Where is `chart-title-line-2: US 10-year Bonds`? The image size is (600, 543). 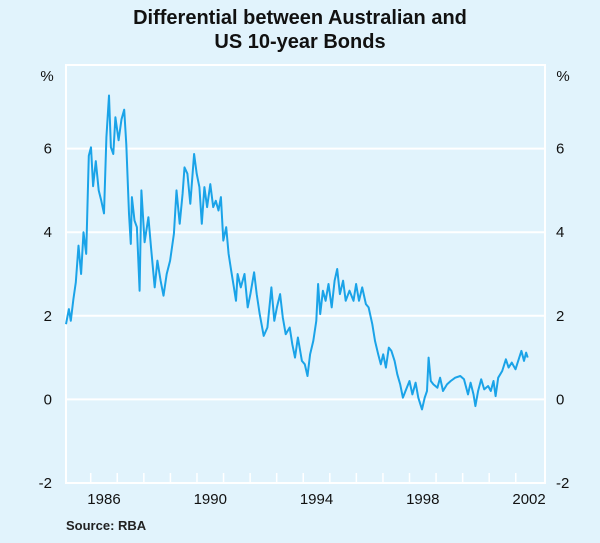
chart-title-line-2: US 10-year Bonds is located at coordinates (299, 42).